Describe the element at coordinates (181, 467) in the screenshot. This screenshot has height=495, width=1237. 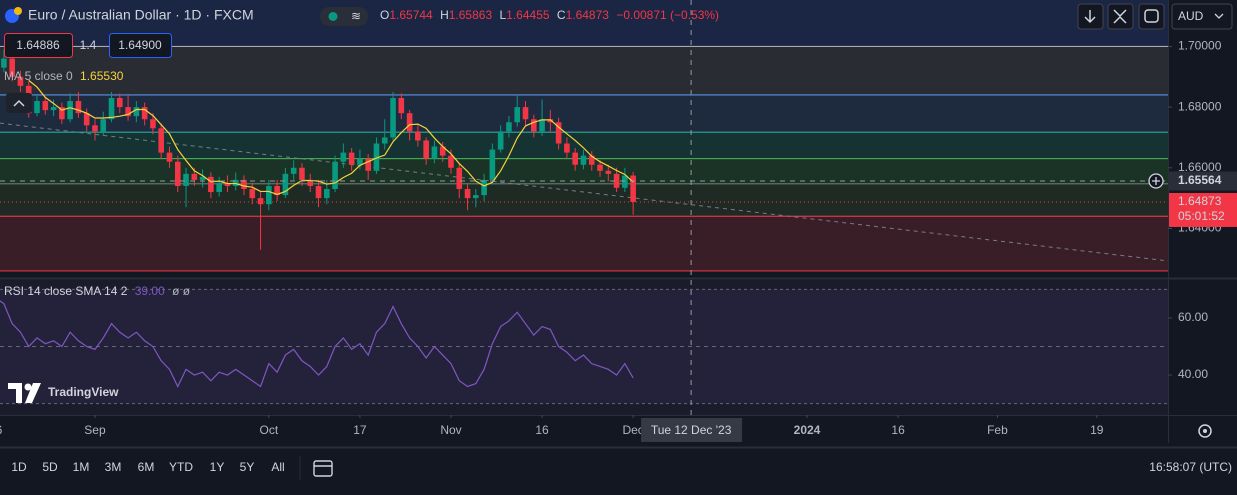
I see `range-button: YTD` at that location.